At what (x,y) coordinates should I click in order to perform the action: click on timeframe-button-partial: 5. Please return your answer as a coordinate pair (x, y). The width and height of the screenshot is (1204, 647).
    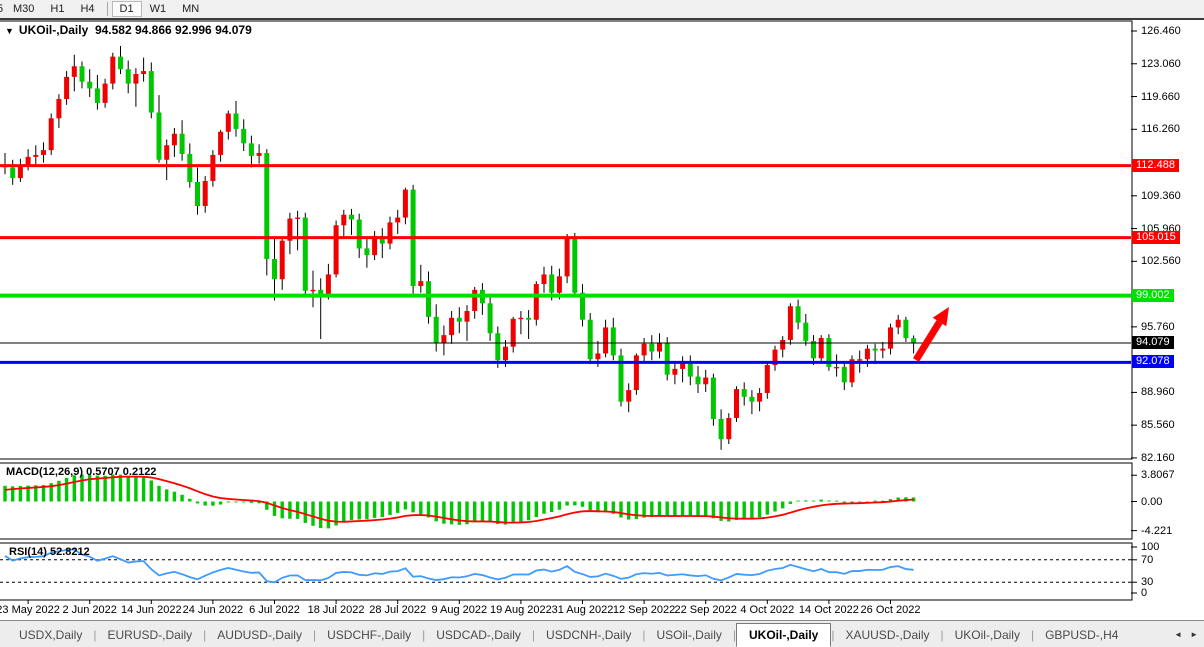
    Looking at the image, I should click on (2, 9).